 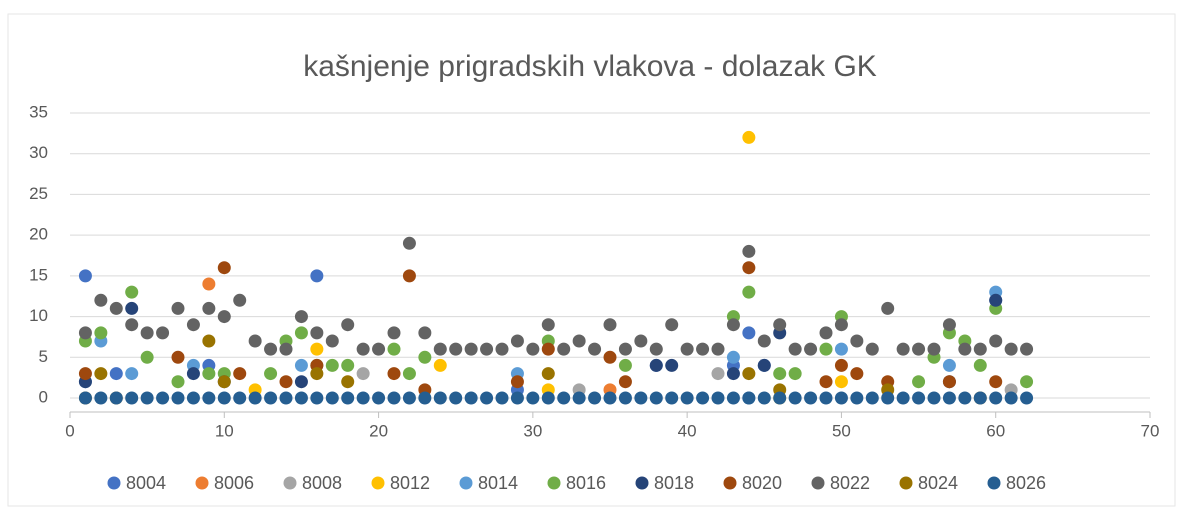 I want to click on x-tick-label: 20, so click(x=378, y=430).